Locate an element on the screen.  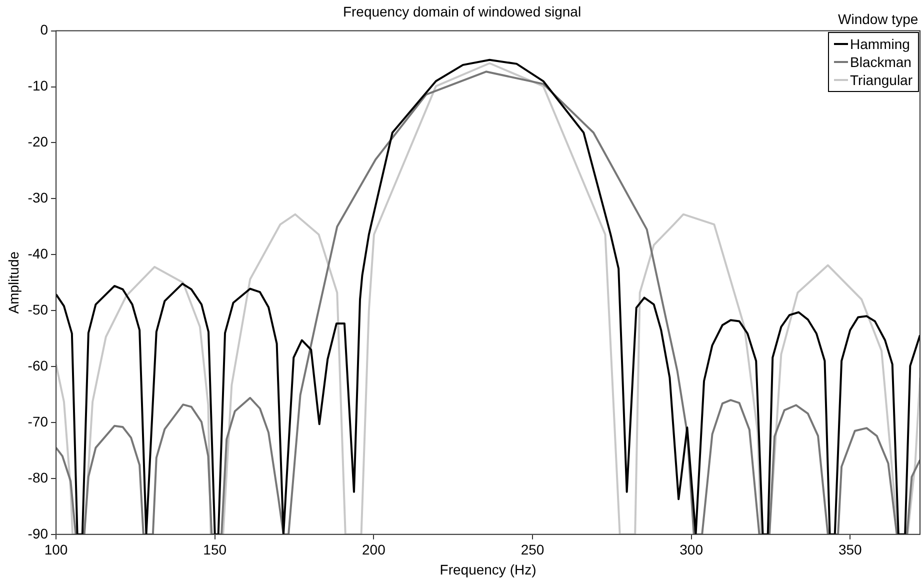
legend-label: Blackman is located at coordinates (881, 62).